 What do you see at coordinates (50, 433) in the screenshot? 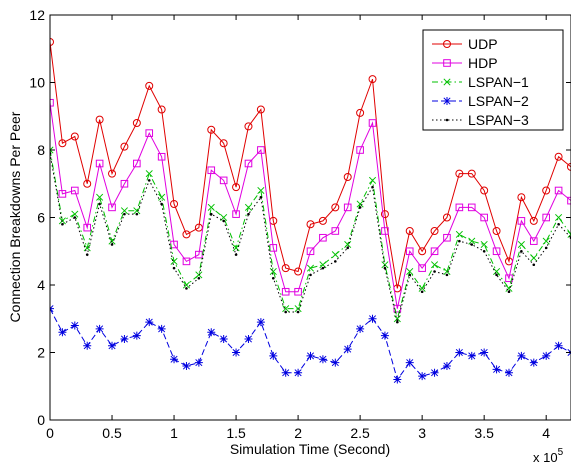
I see `x-tick-label: 0` at bounding box center [50, 433].